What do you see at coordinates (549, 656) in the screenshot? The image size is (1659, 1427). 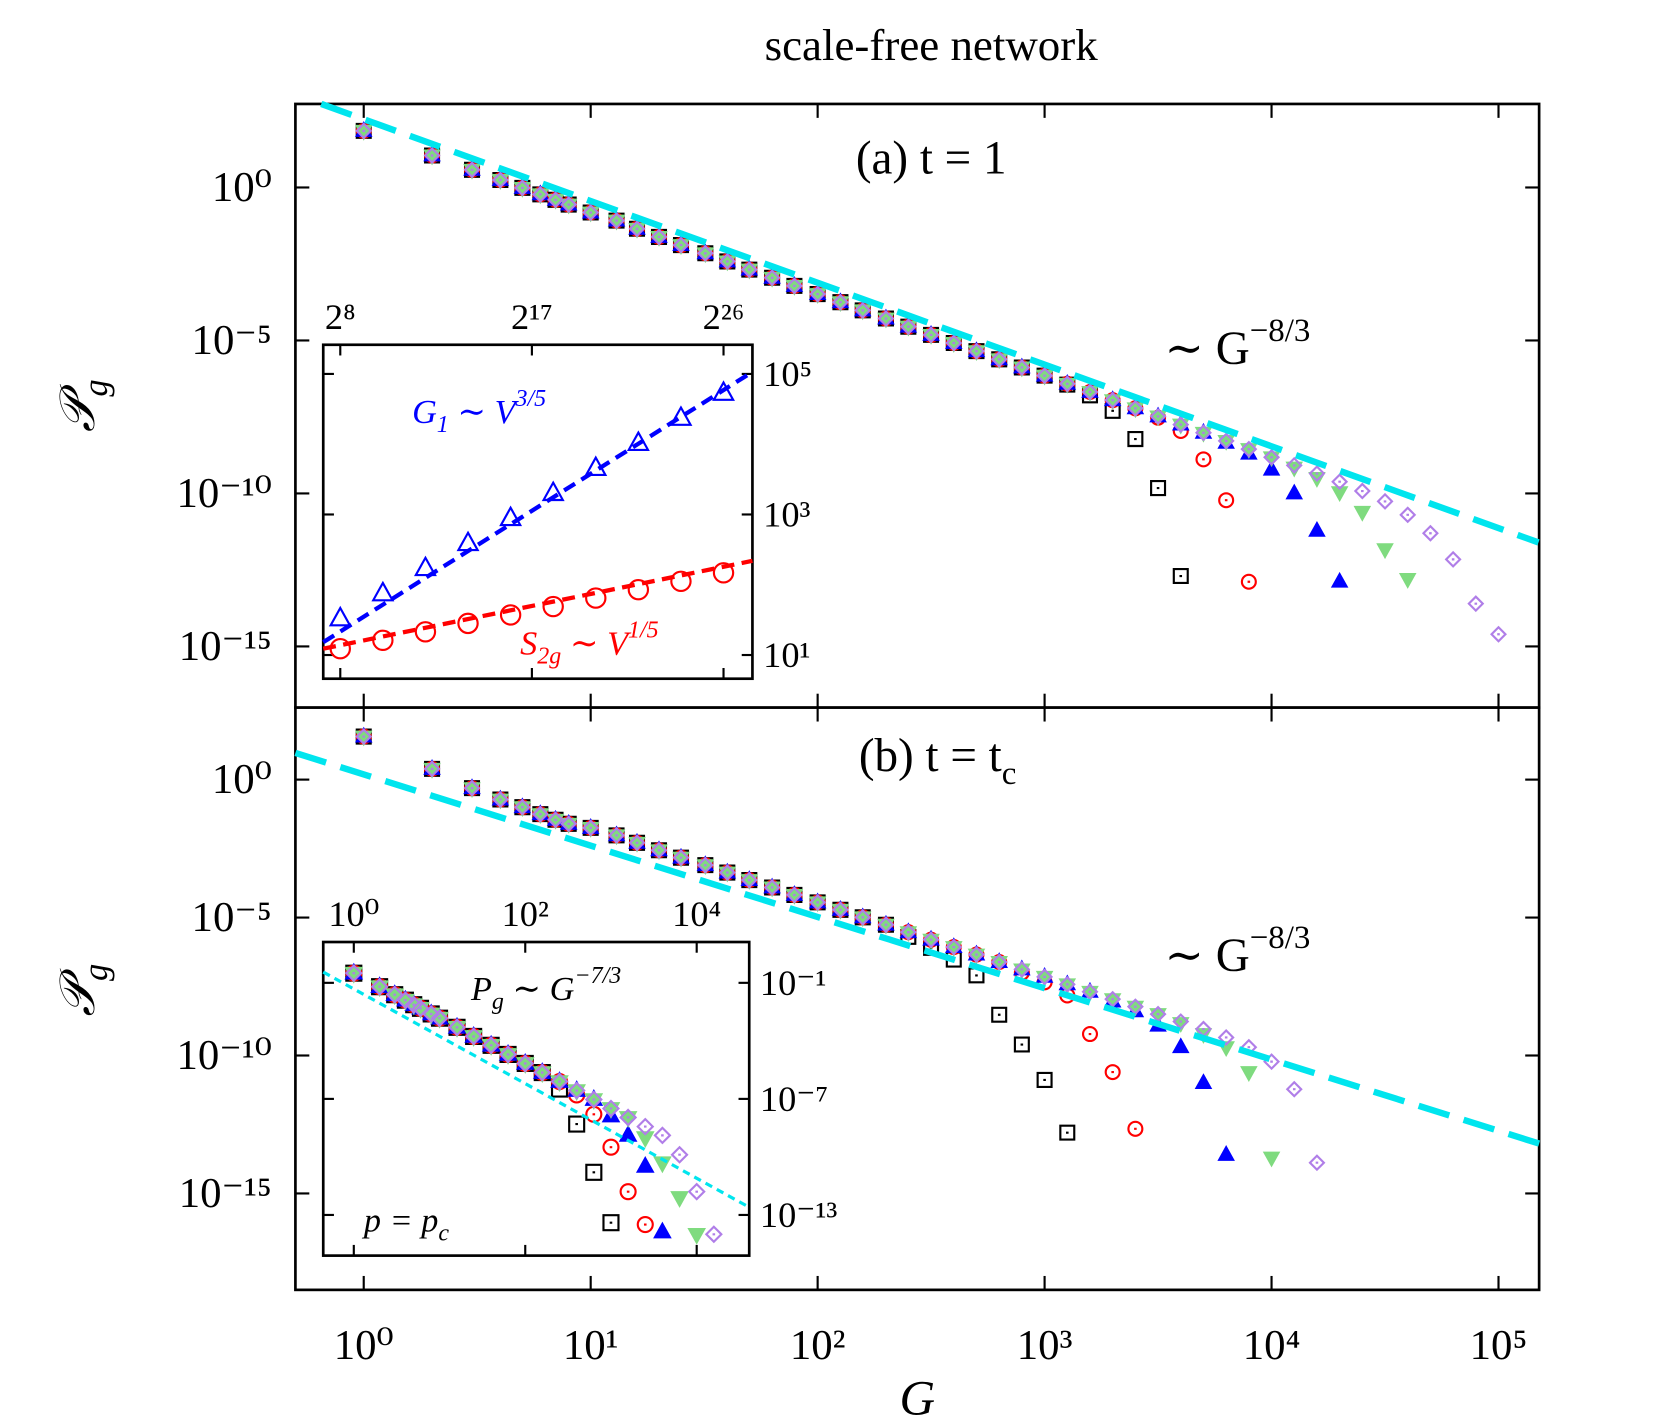 I see `annotation-sub: 2g` at bounding box center [549, 656].